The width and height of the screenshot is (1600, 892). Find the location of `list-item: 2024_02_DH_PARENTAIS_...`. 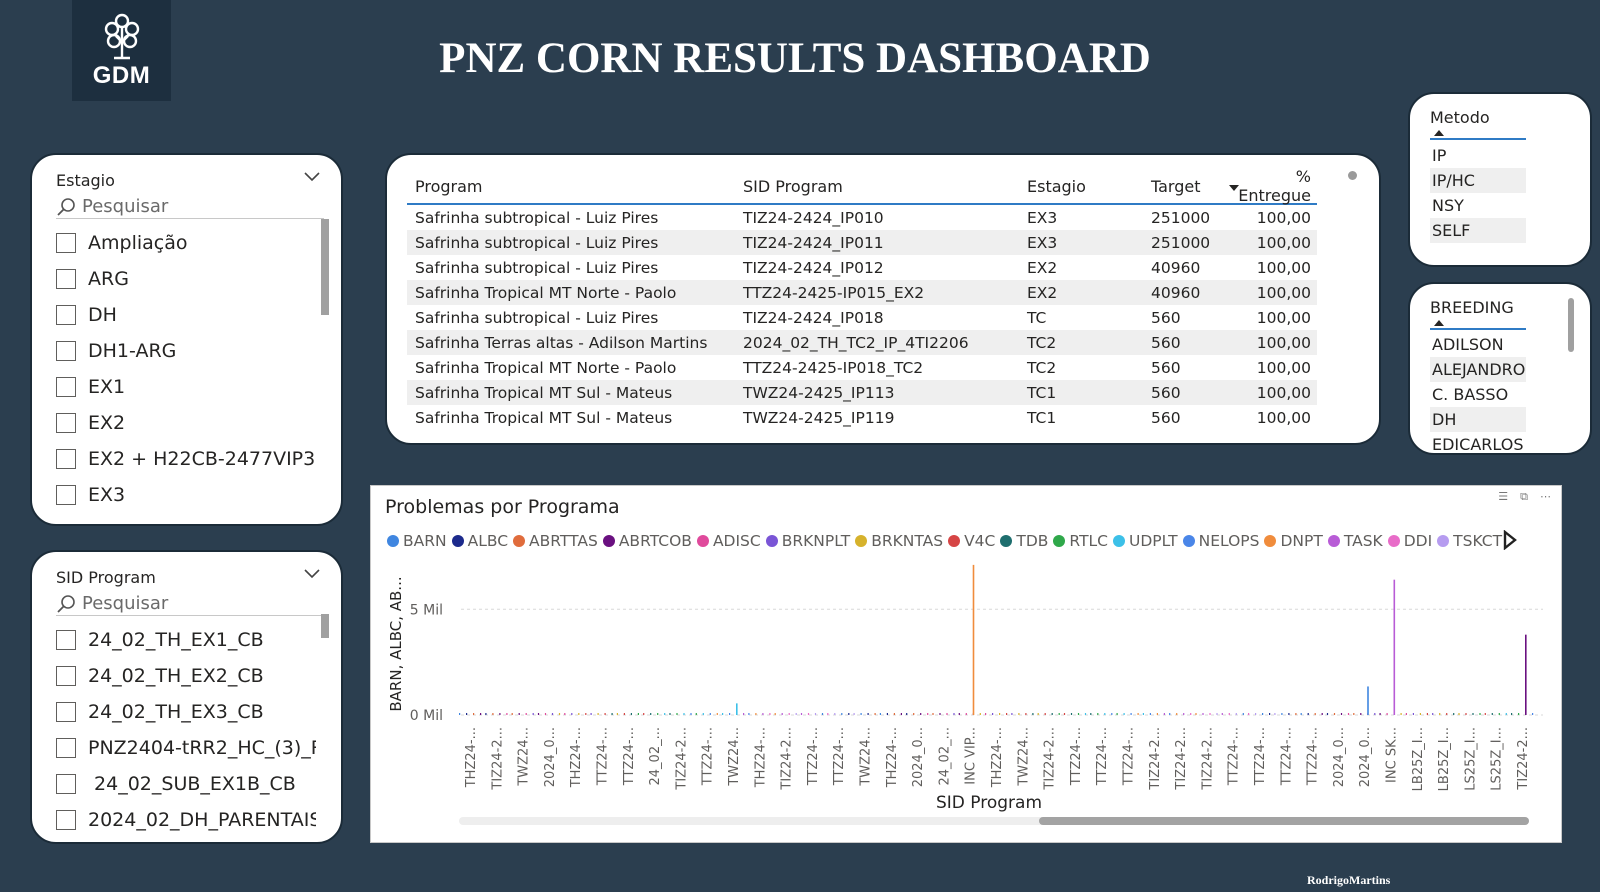

list-item: 2024_02_DH_PARENTAIS_... is located at coordinates (186, 820).